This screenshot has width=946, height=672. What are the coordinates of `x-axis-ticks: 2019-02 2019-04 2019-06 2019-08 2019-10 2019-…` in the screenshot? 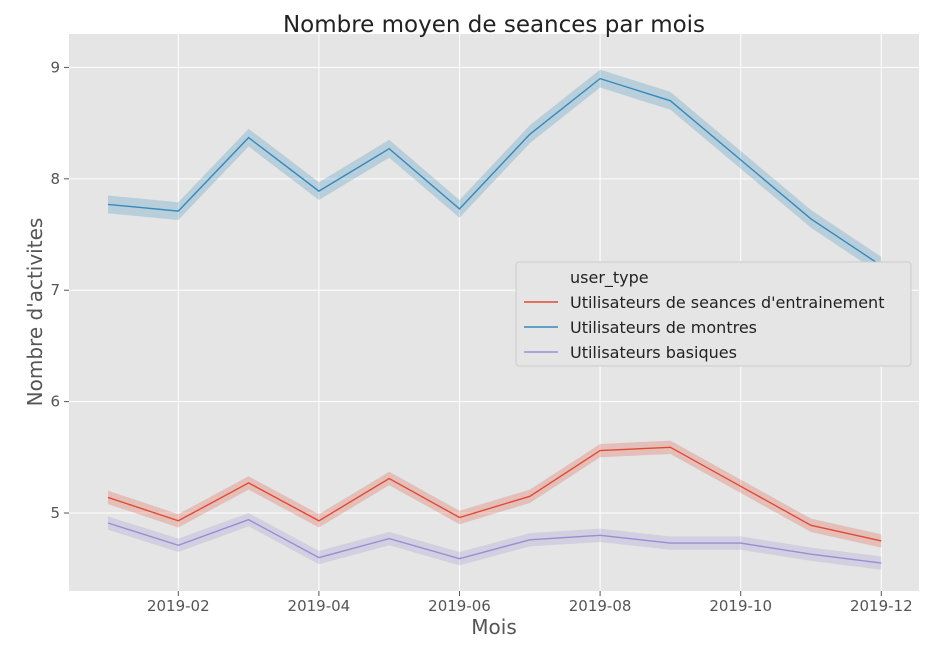 It's located at (530, 603).